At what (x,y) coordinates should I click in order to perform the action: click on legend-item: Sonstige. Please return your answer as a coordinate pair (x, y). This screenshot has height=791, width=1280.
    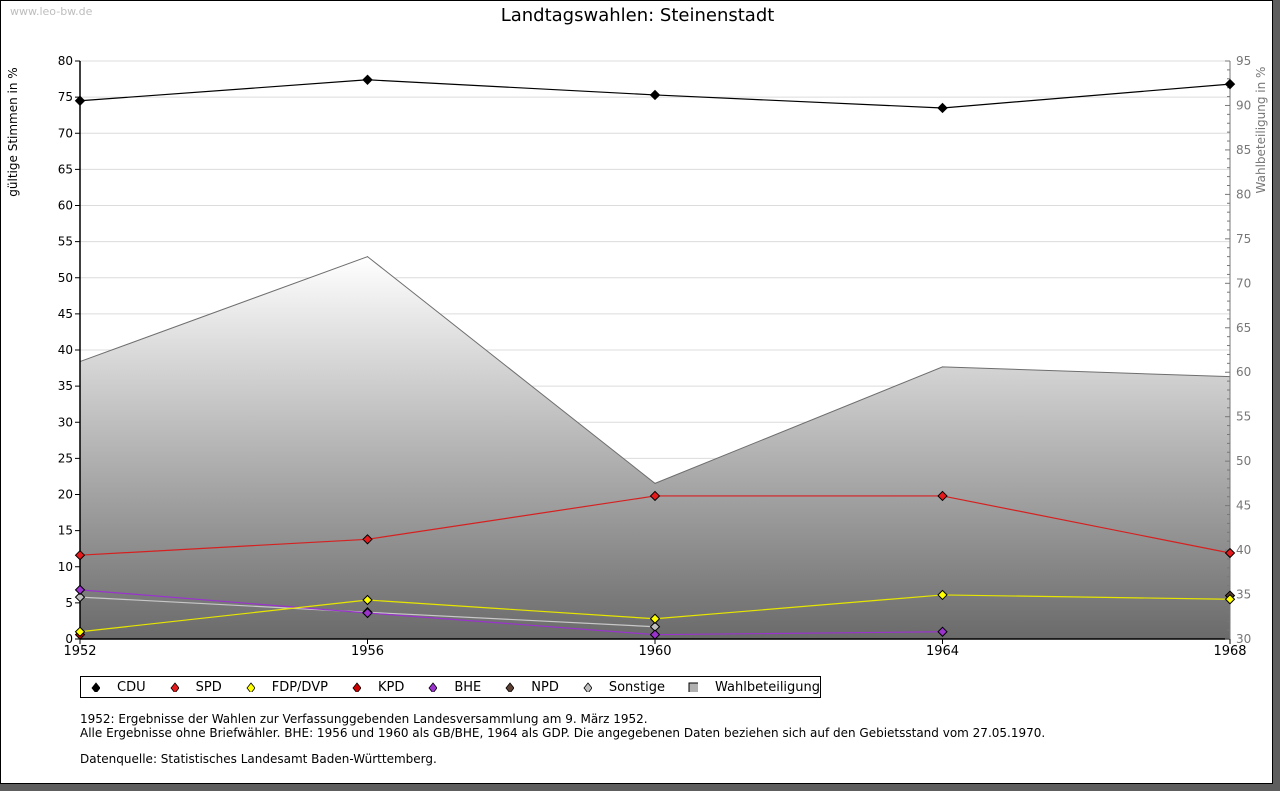
    Looking at the image, I should click on (623, 687).